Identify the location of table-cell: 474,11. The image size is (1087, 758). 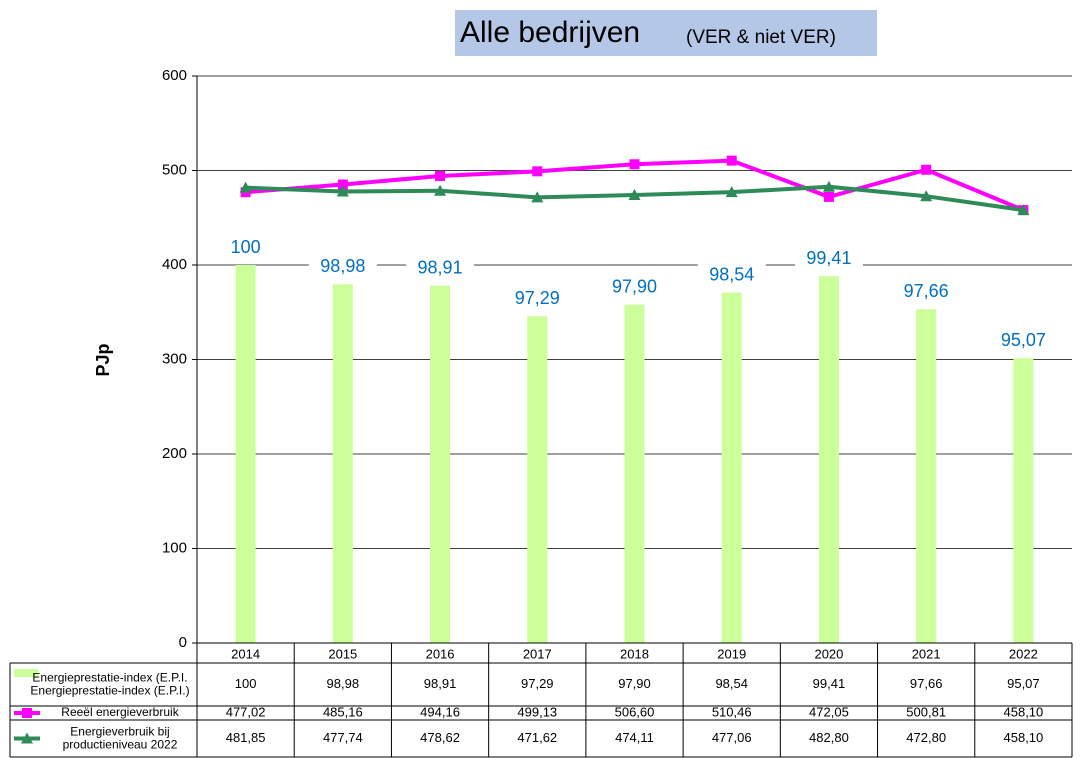
(634, 737).